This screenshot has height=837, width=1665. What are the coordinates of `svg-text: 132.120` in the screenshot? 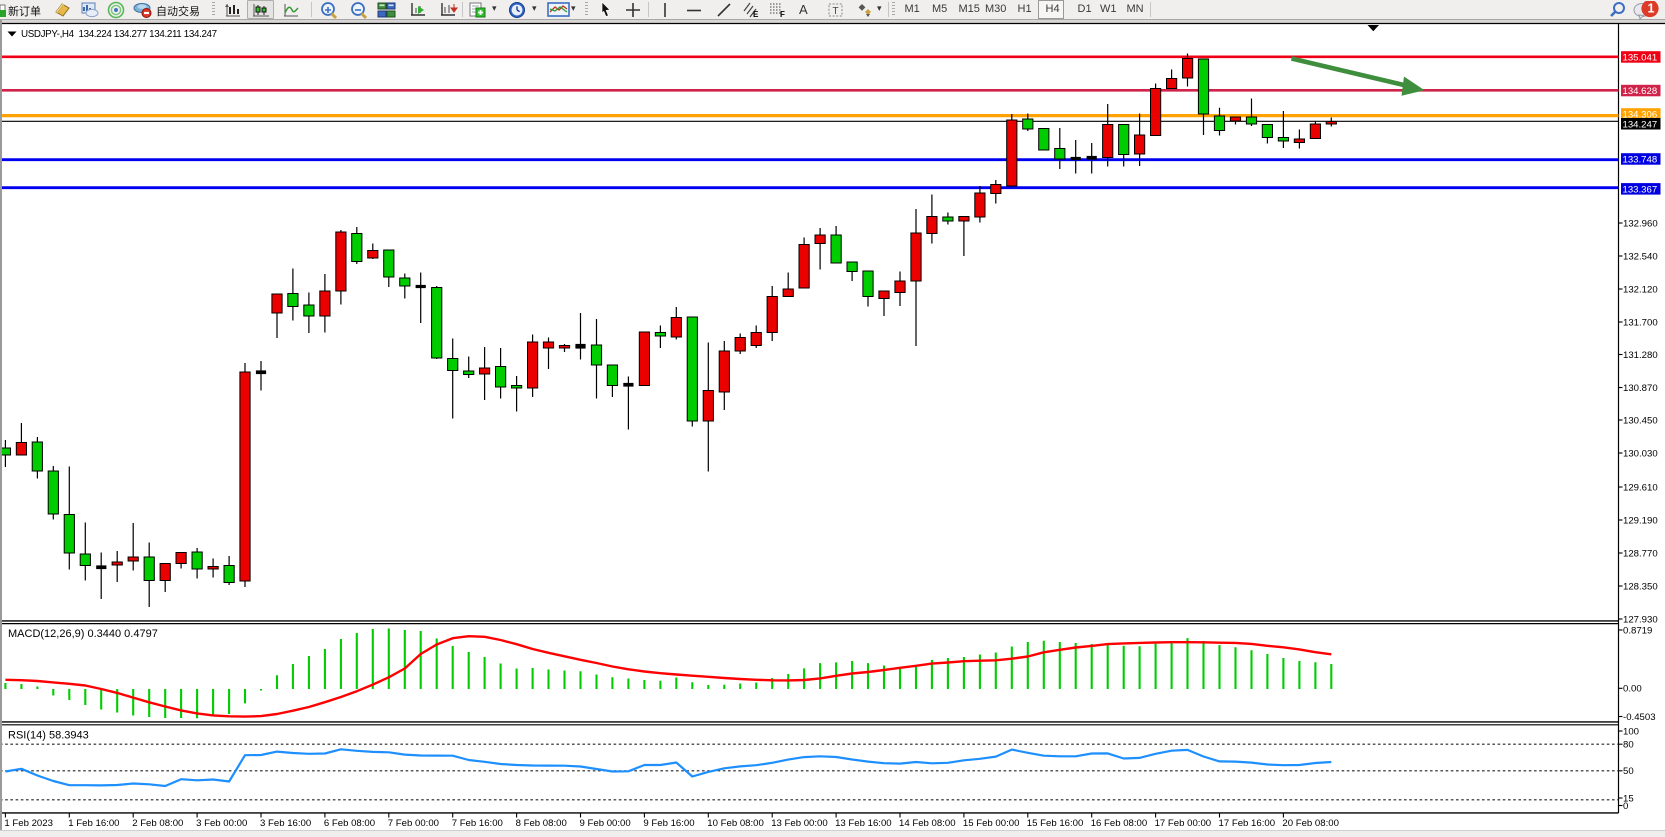 It's located at (1640, 289).